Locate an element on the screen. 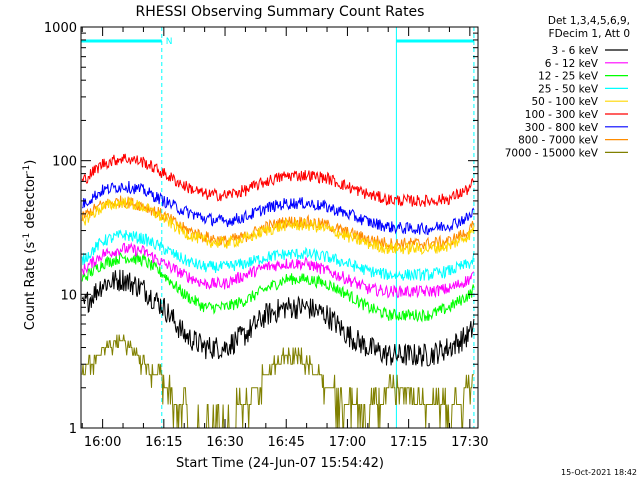 This screenshot has width=640, height=480. y-tick-label: 1 is located at coordinates (73, 429).